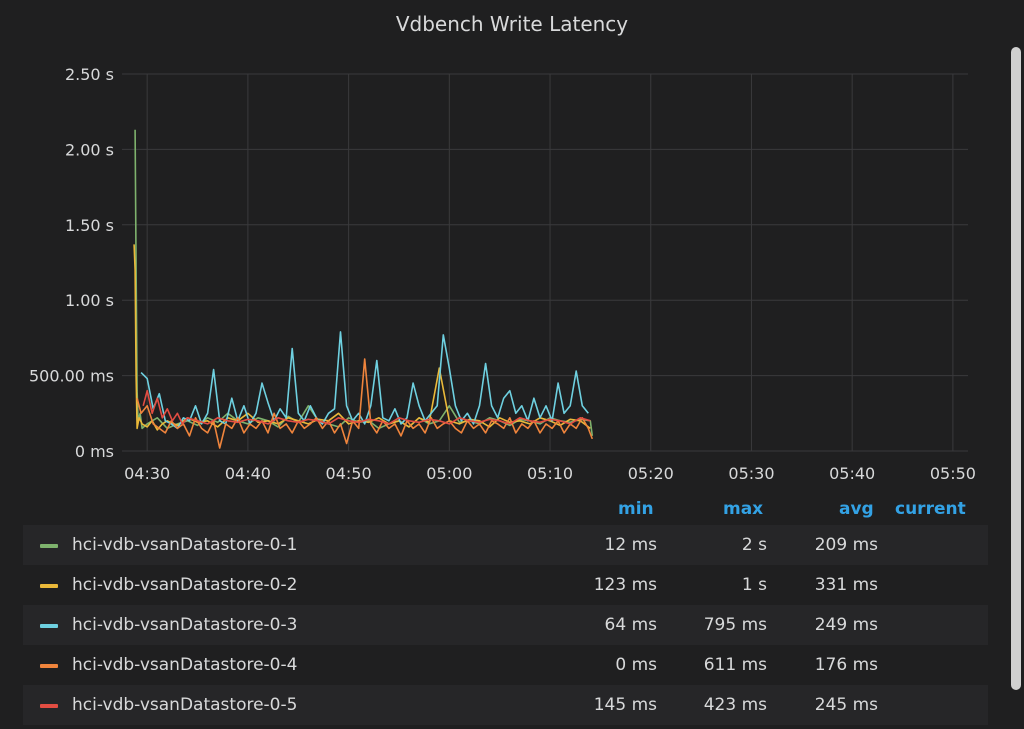 This screenshot has height=729, width=1024. I want to click on legend-max-value: 423 ms, so click(735, 705).